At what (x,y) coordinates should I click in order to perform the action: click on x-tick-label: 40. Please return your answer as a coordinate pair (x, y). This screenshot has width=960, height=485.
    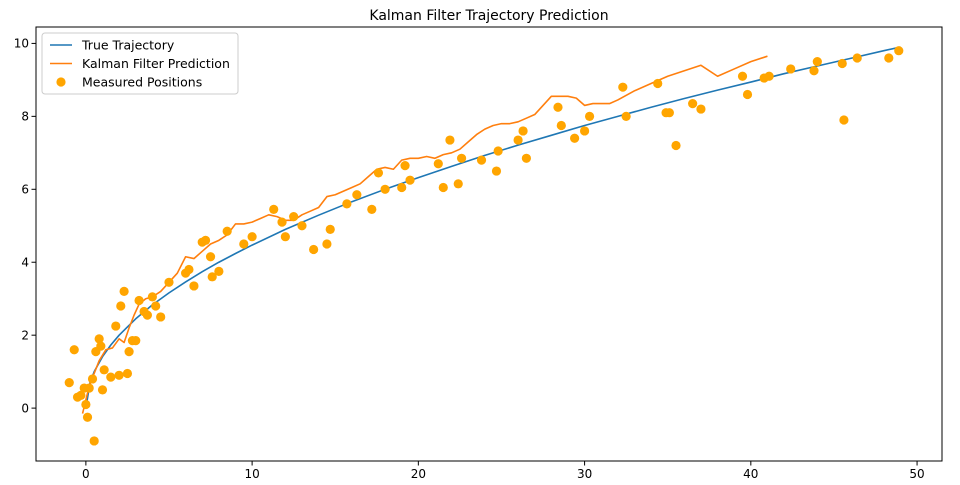
    Looking at the image, I should click on (750, 474).